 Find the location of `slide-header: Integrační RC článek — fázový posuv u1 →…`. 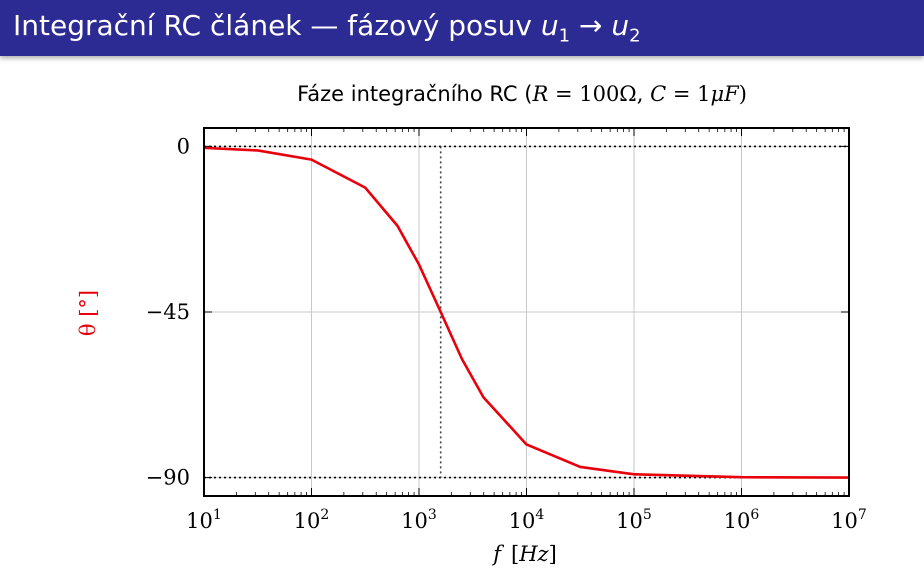

slide-header: Integrační RC článek — fázový posuv u1 →… is located at coordinates (462, 28).